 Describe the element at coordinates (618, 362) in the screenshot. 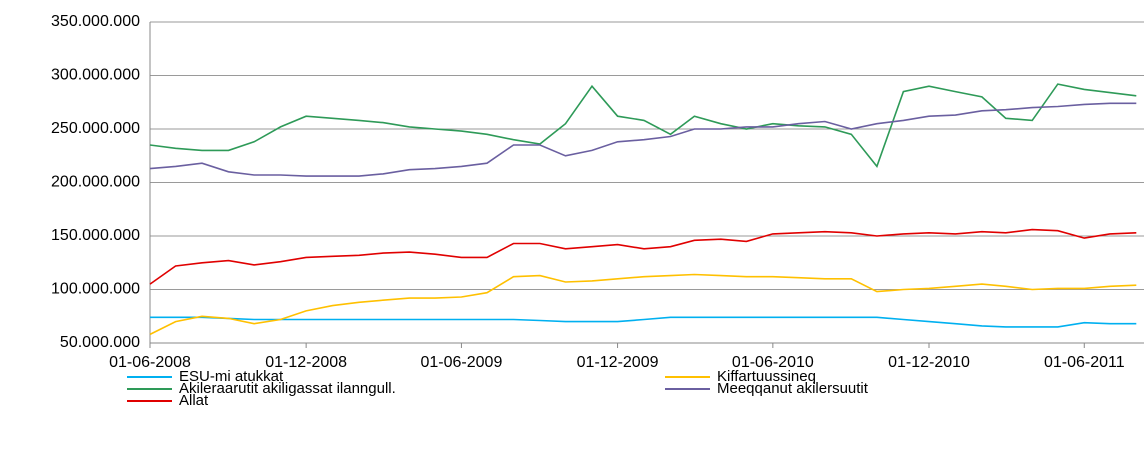

I see `x-tick-label: 01-12-2009` at that location.